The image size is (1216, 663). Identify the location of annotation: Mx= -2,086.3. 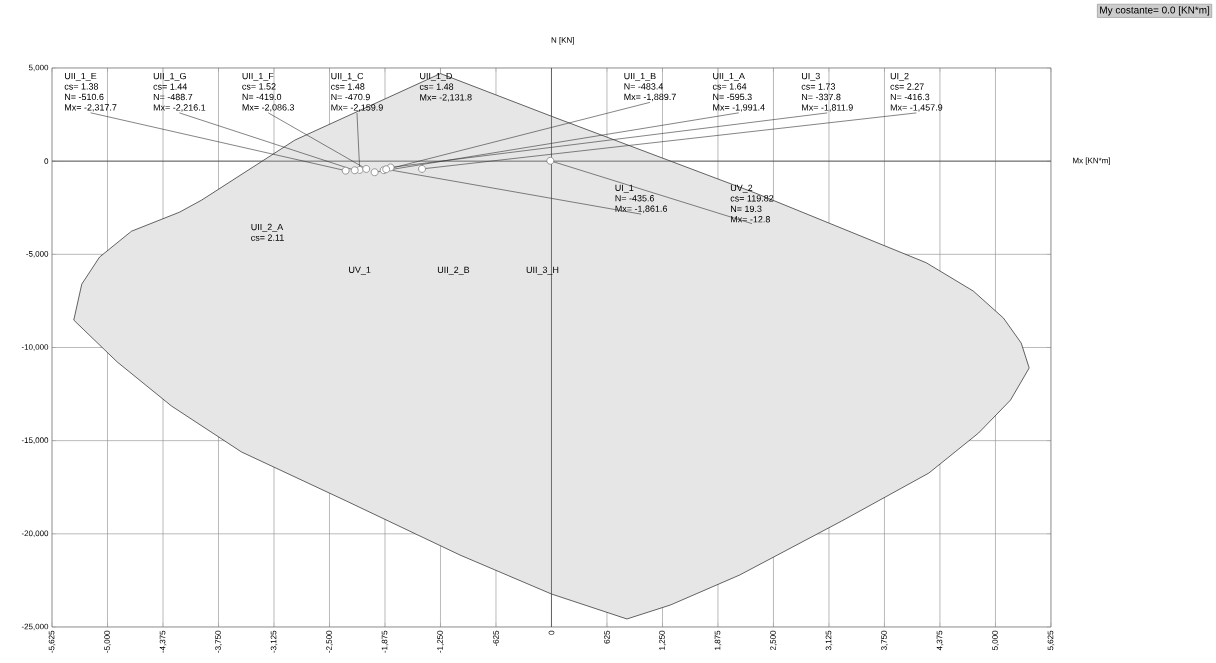
(268, 108).